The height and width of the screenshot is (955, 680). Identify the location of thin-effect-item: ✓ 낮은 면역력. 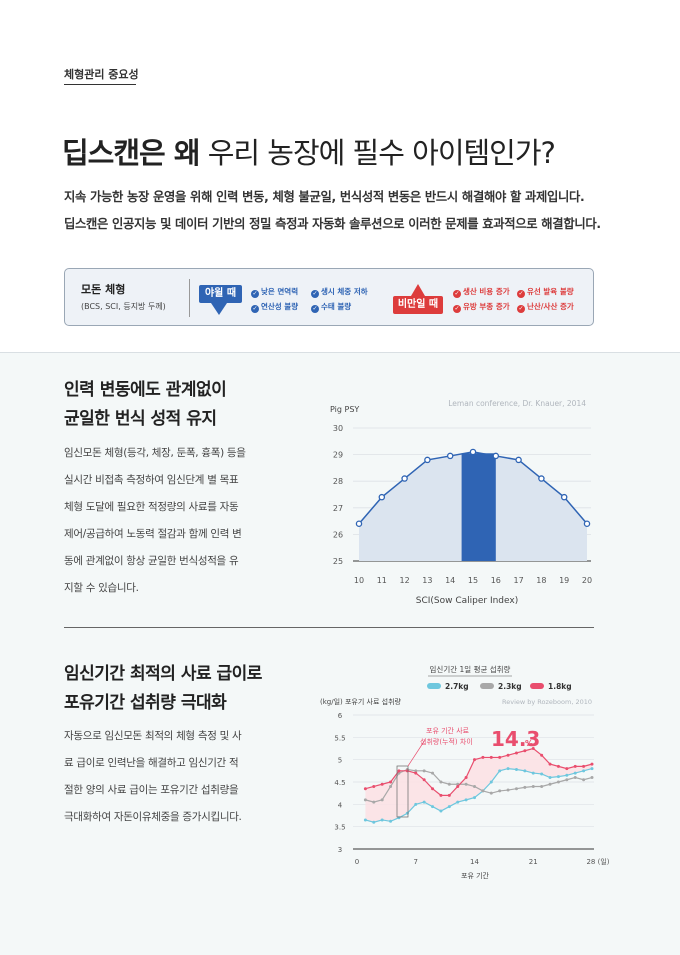
(275, 292).